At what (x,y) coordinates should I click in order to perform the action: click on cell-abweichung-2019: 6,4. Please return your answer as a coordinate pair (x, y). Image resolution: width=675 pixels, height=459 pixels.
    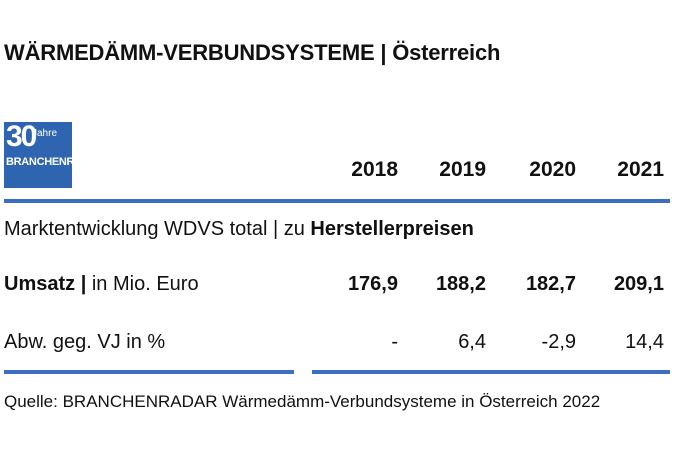
    Looking at the image, I should click on (472, 342).